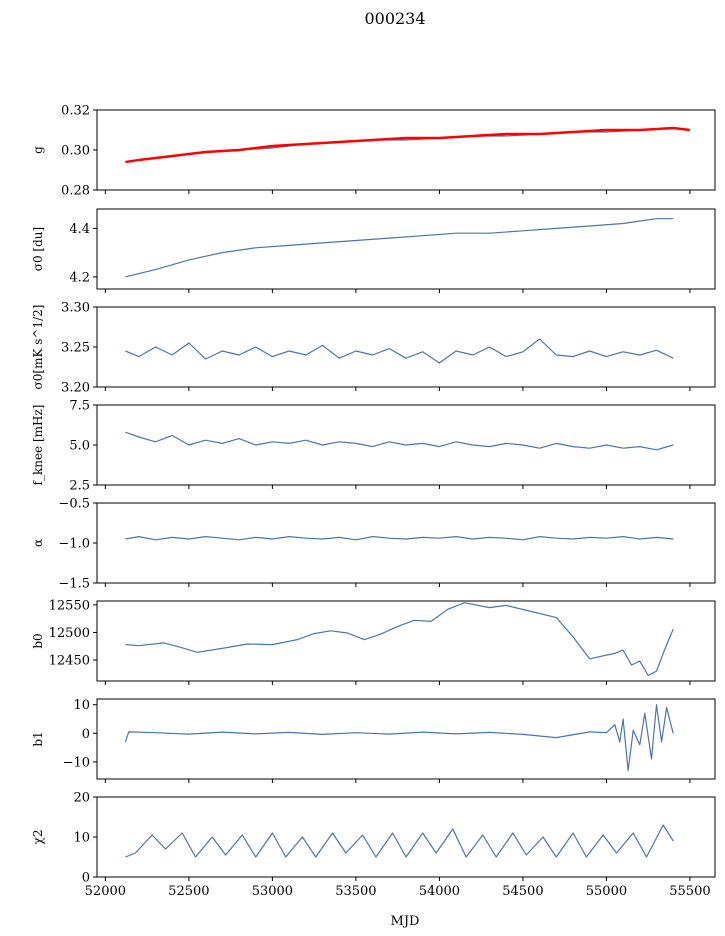 The width and height of the screenshot is (725, 936). I want to click on y-tick-label: −1.5, so click(74, 584).